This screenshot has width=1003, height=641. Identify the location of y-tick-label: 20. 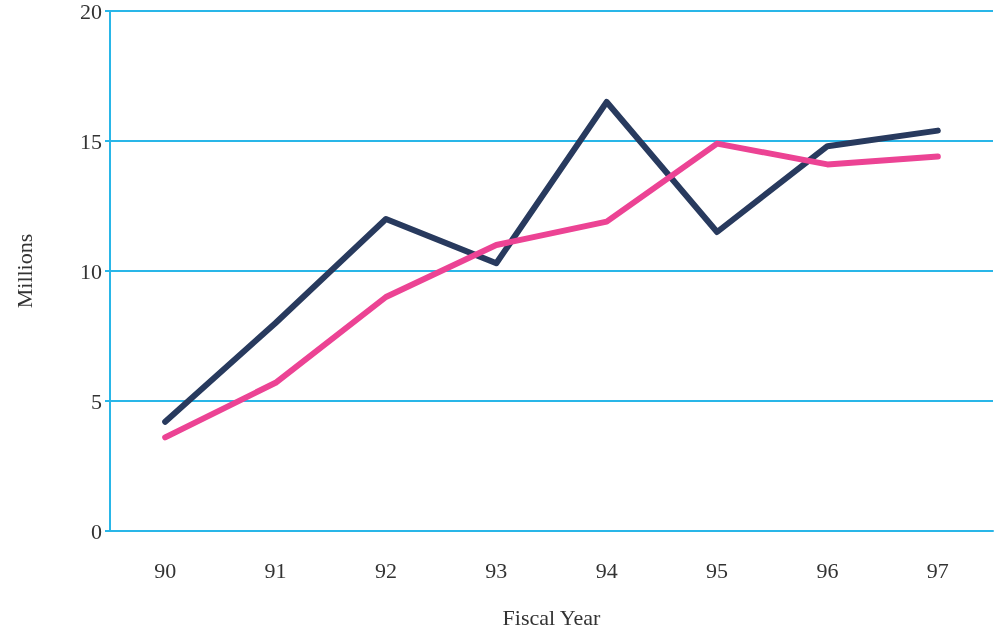
(91, 12).